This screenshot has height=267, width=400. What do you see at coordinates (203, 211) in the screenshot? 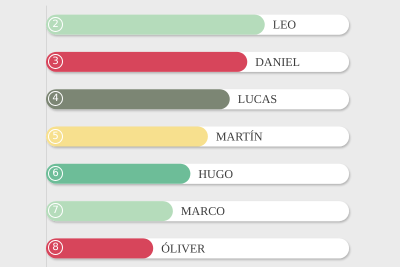
I see `y-tick-label: MARCO` at bounding box center [203, 211].